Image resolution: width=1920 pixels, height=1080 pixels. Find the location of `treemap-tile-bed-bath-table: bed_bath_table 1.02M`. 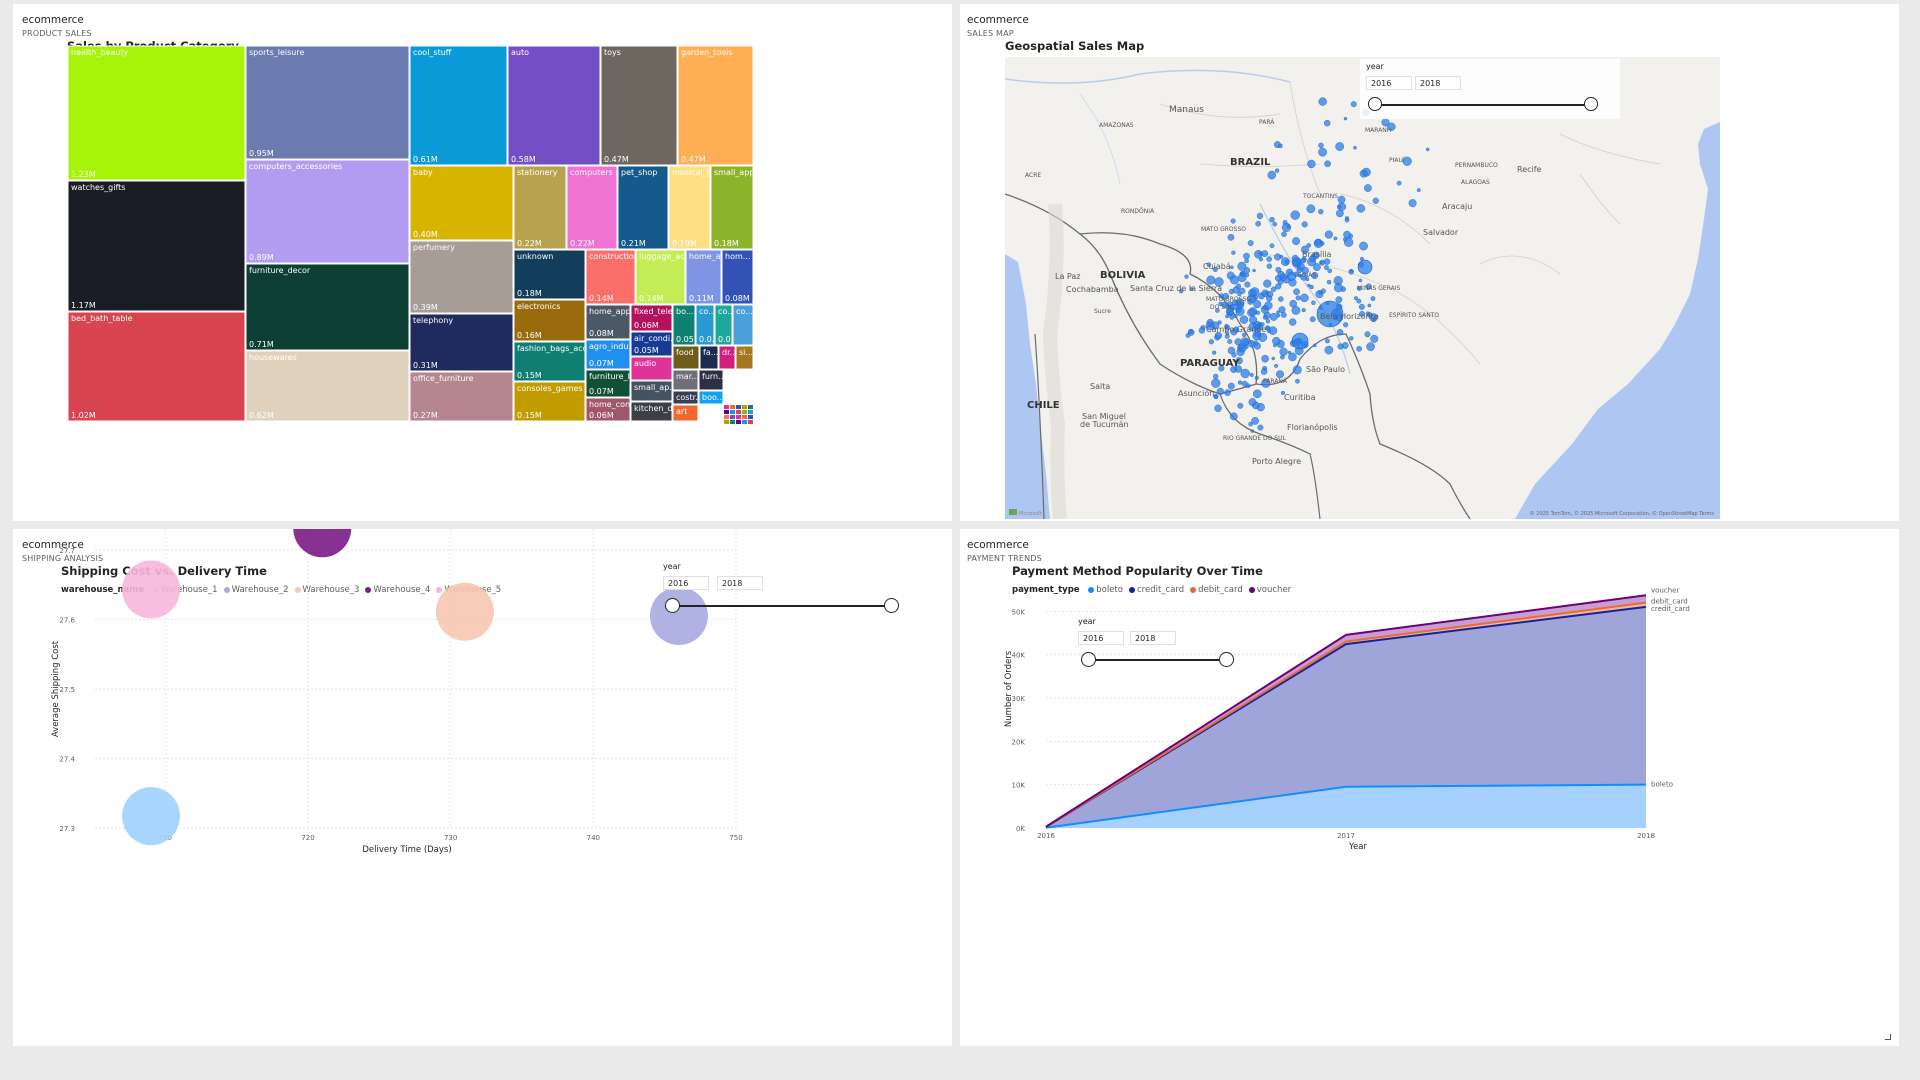

treemap-tile-bed-bath-table: bed_bath_table 1.02M is located at coordinates (156, 366).